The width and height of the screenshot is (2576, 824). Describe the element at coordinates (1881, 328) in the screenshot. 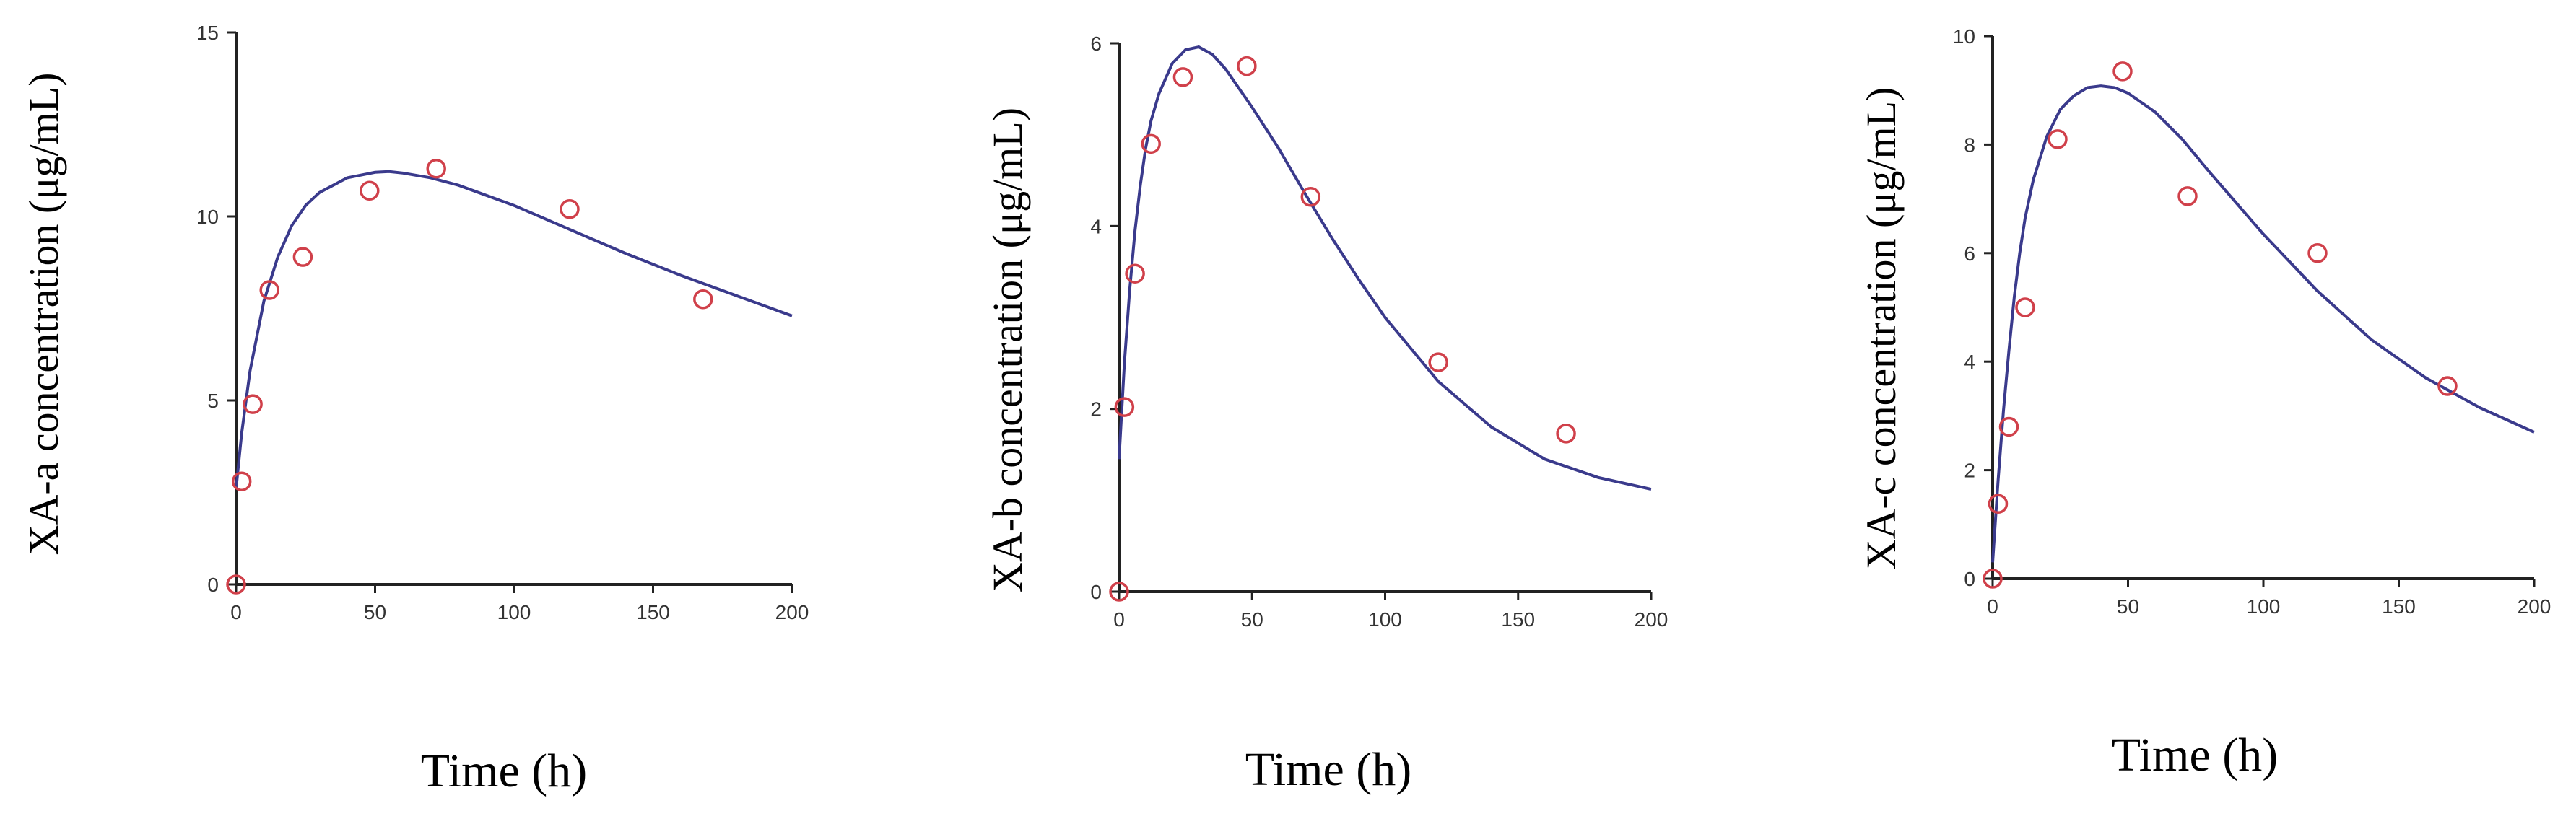

I see `y-axis-label: XA-c concentration (μg/mL)` at that location.